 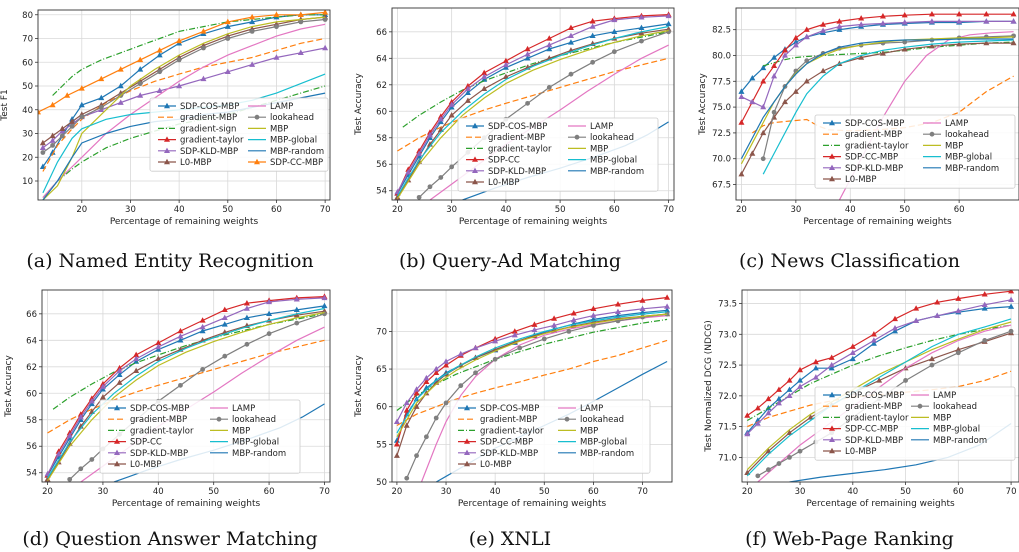 What do you see at coordinates (832, 122) in the screenshot?
I see `legend-marker-SDP-COS-MBP` at bounding box center [832, 122].